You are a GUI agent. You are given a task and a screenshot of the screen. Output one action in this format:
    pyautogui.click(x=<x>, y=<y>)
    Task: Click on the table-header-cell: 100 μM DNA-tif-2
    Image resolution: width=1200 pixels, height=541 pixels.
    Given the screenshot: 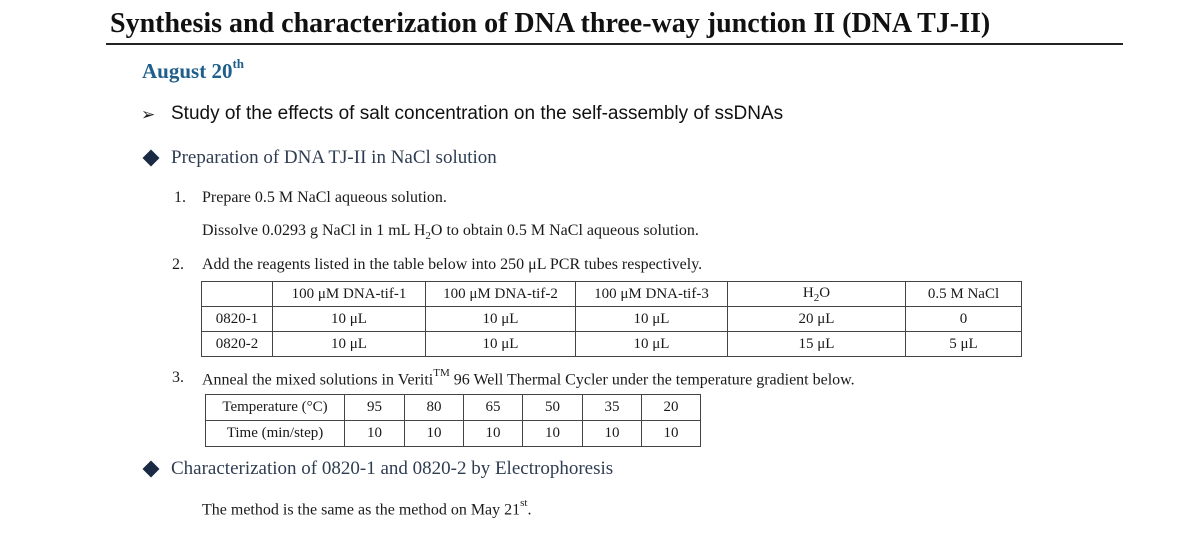 What is the action you would take?
    pyautogui.click(x=500, y=294)
    